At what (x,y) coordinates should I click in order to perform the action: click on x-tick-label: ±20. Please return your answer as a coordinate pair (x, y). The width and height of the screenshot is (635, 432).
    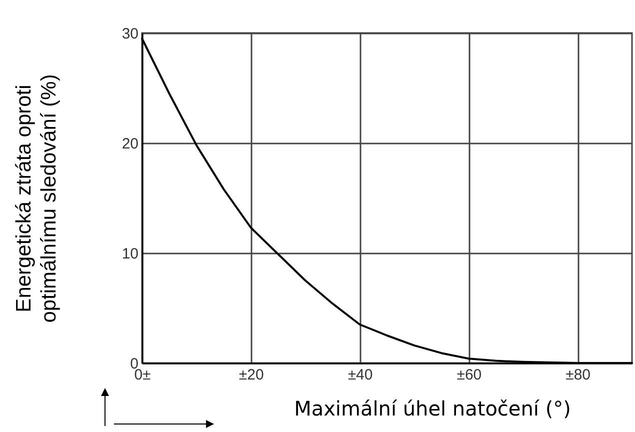
    Looking at the image, I should click on (251, 375).